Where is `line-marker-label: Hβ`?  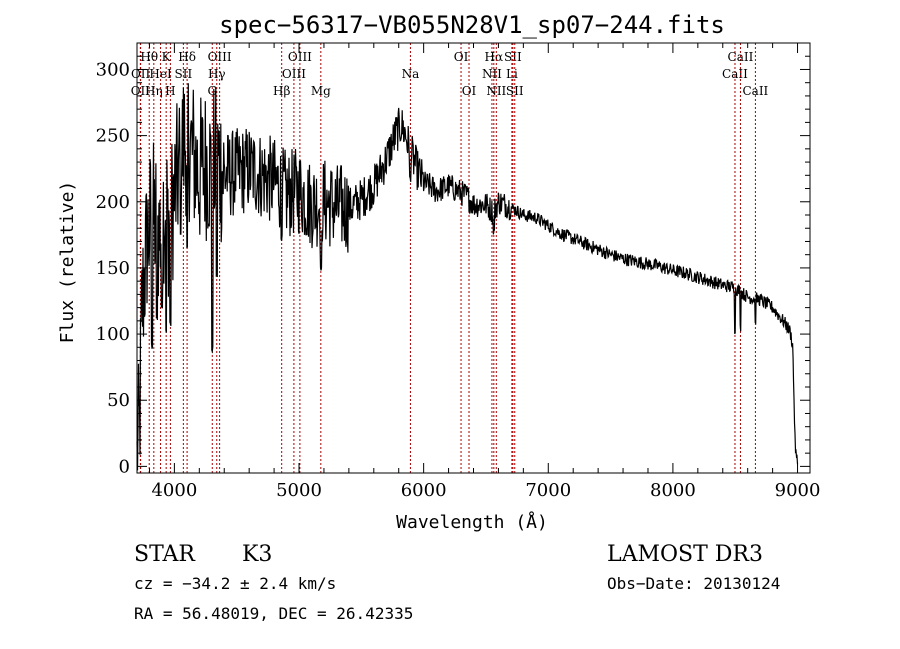
line-marker-label: Hβ is located at coordinates (281, 91).